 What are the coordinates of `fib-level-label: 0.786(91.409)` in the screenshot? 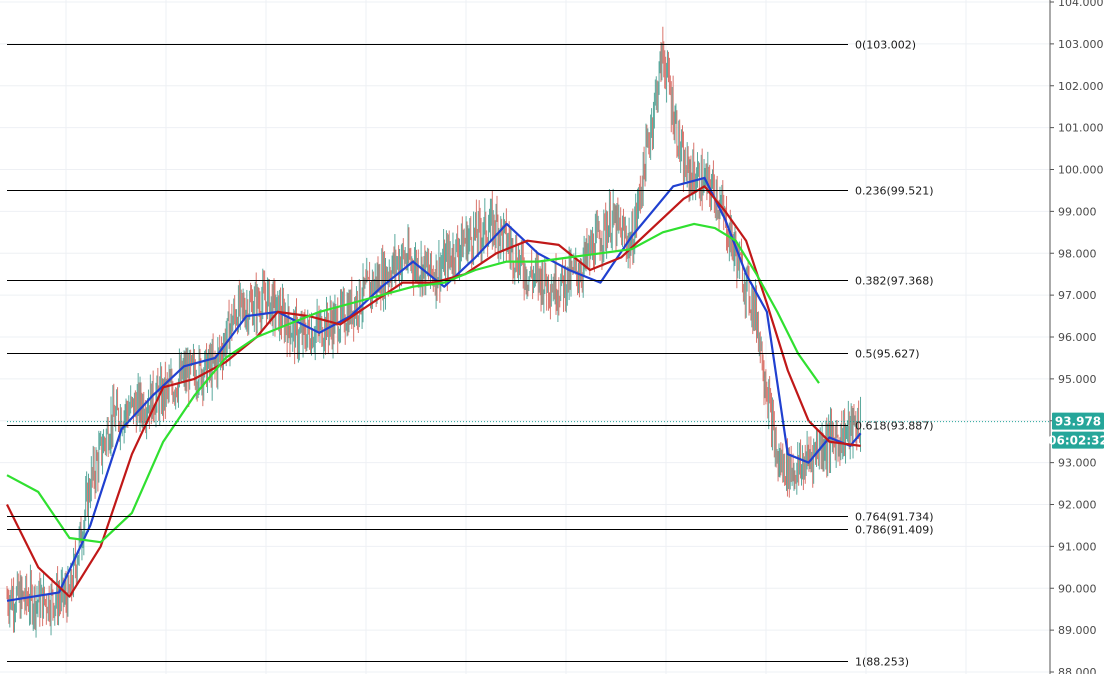 It's located at (894, 530).